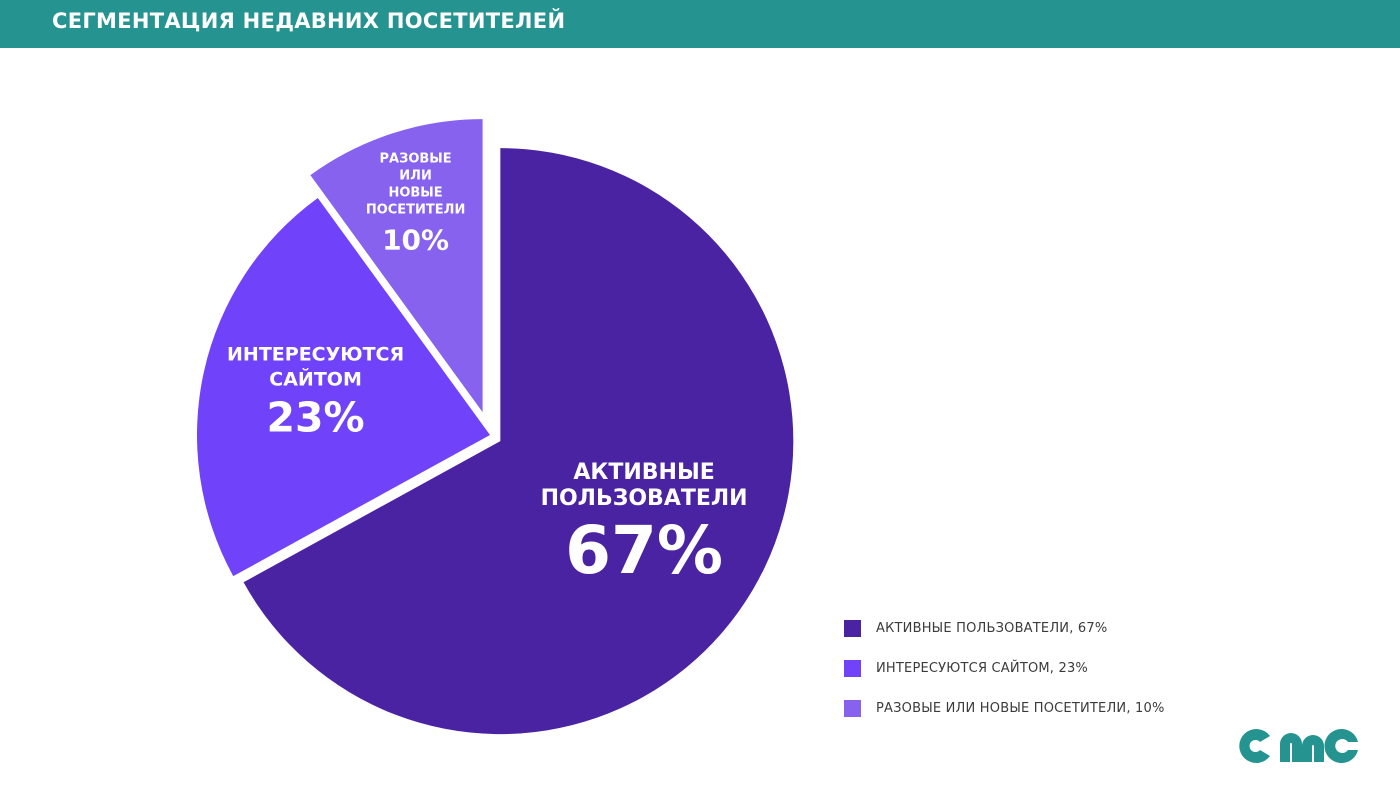 This screenshot has height=800, width=1400. Describe the element at coordinates (315, 355) in the screenshot. I see `slice-label-interested: ИНТЕРЕСУЮТСЯ` at that location.